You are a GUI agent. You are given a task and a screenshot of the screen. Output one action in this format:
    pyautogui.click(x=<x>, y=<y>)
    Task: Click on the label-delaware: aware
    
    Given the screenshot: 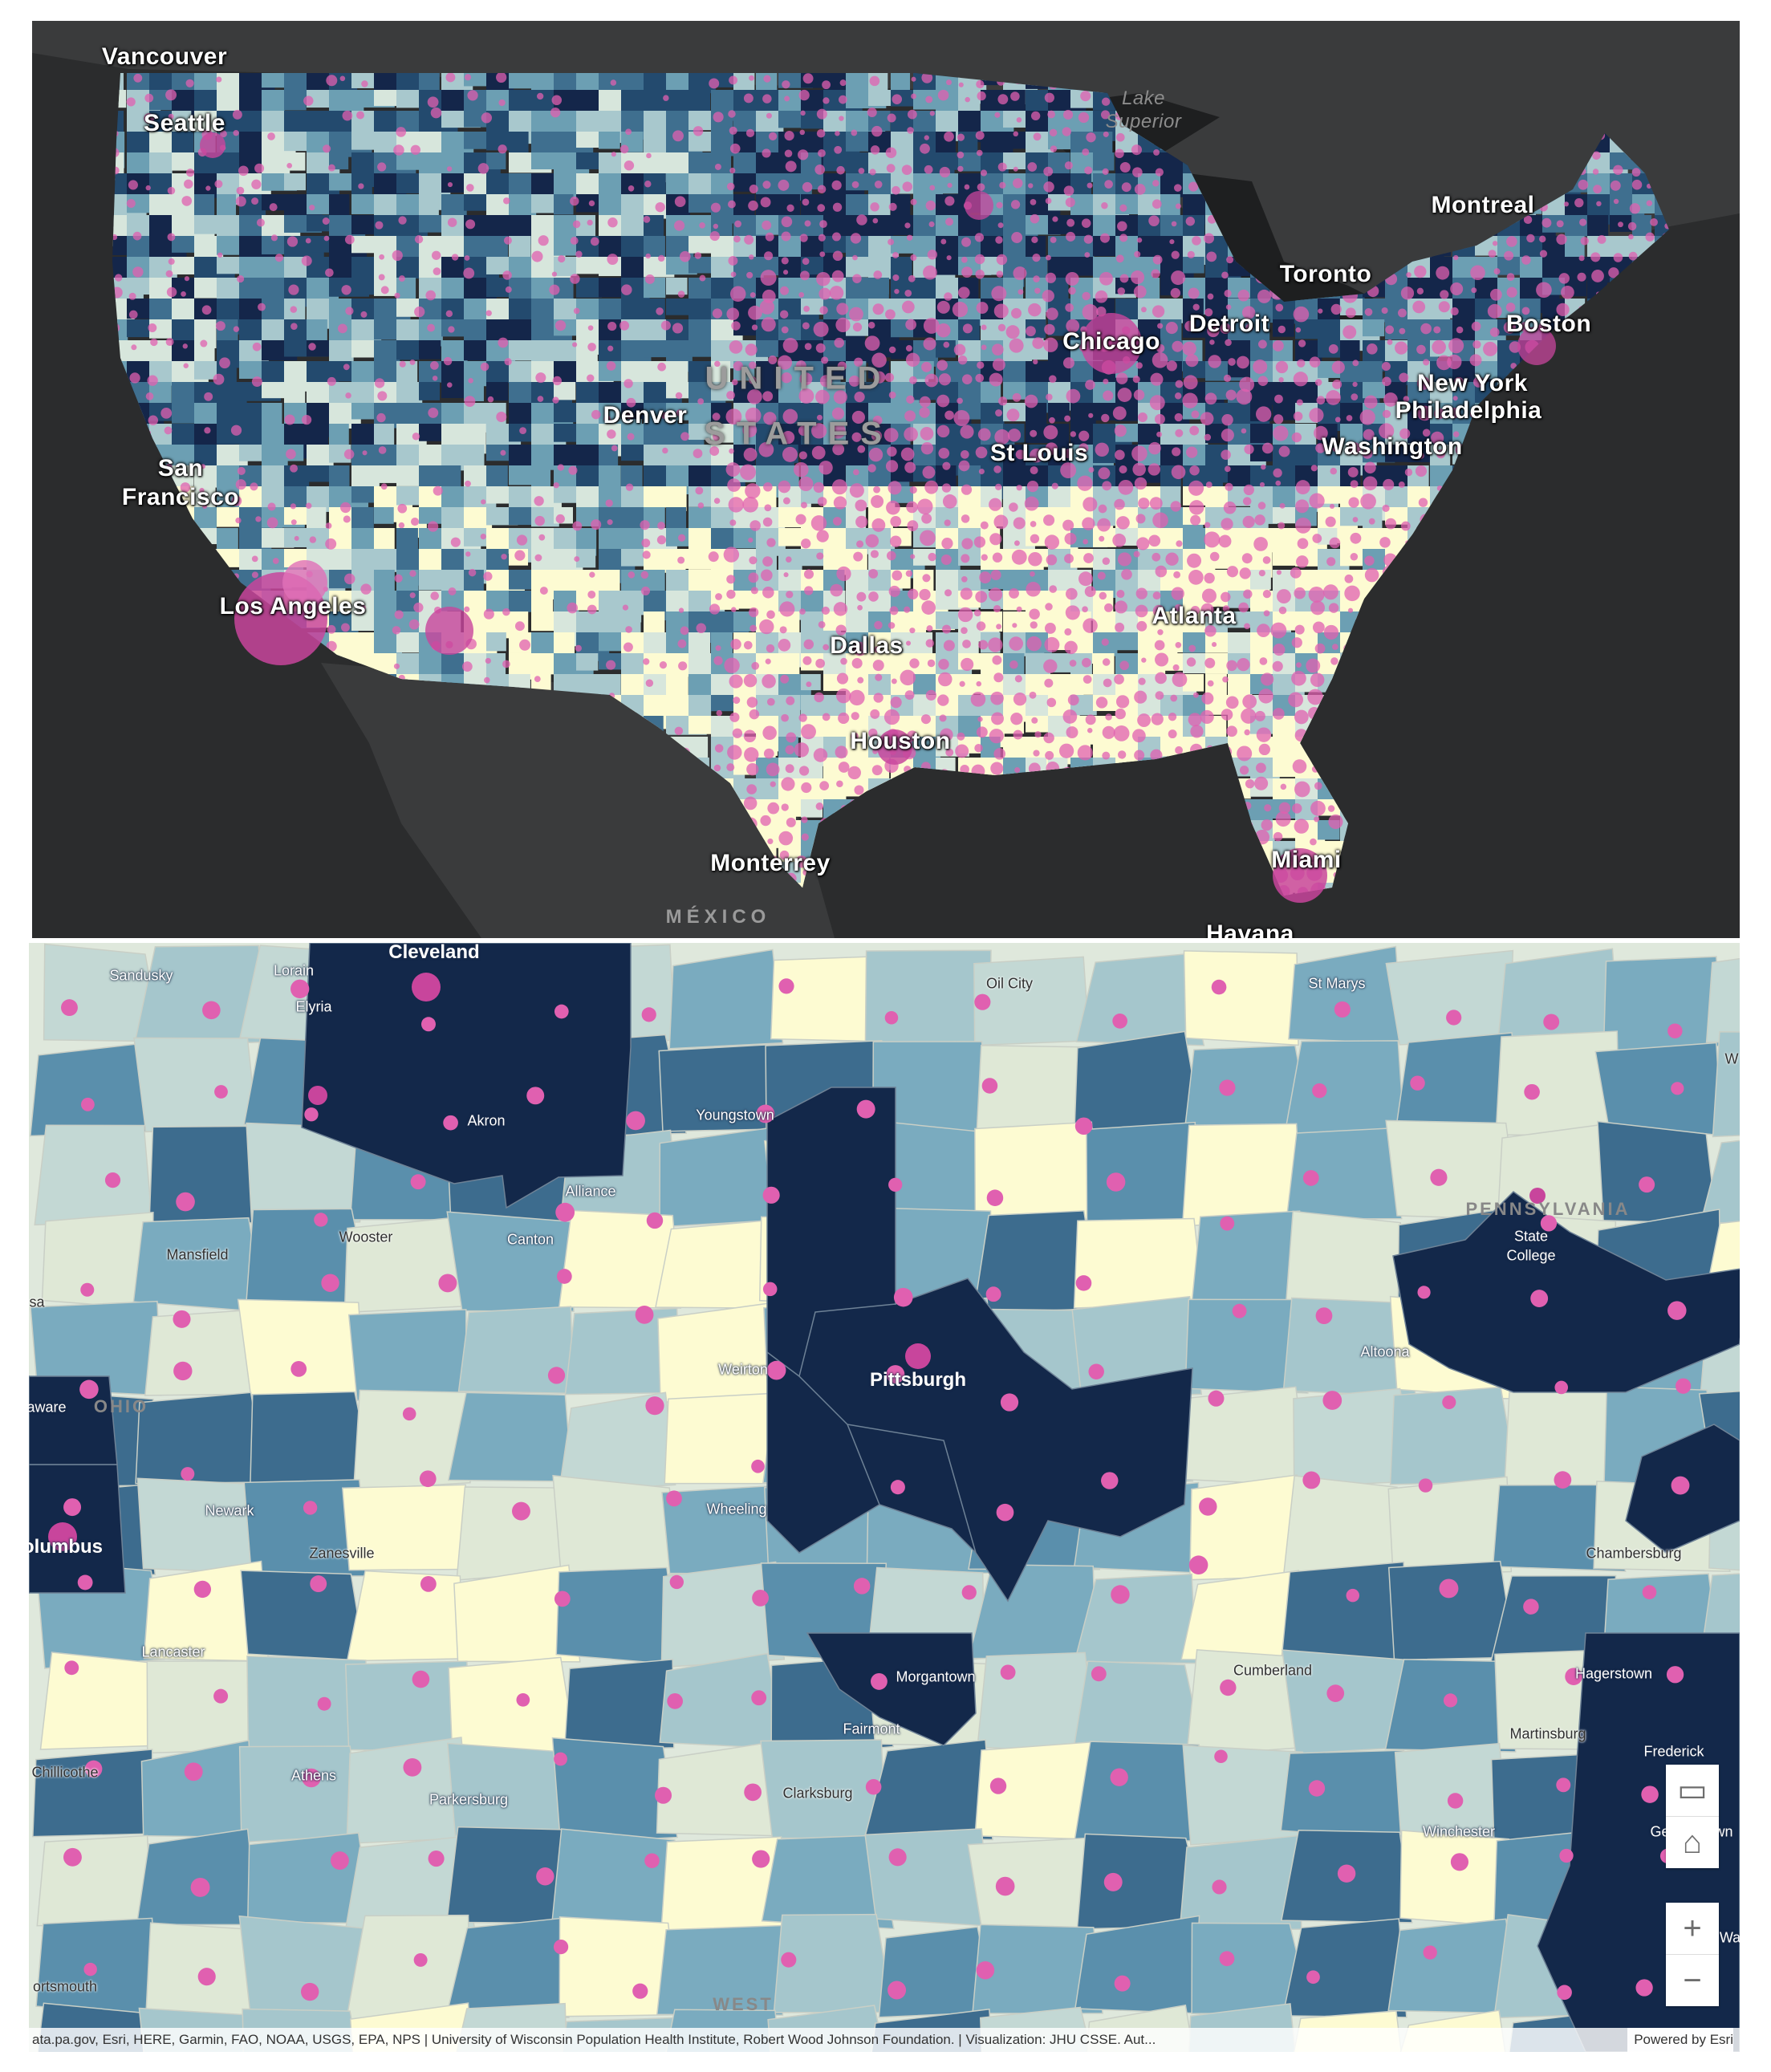 What is the action you would take?
    pyautogui.click(x=48, y=1407)
    